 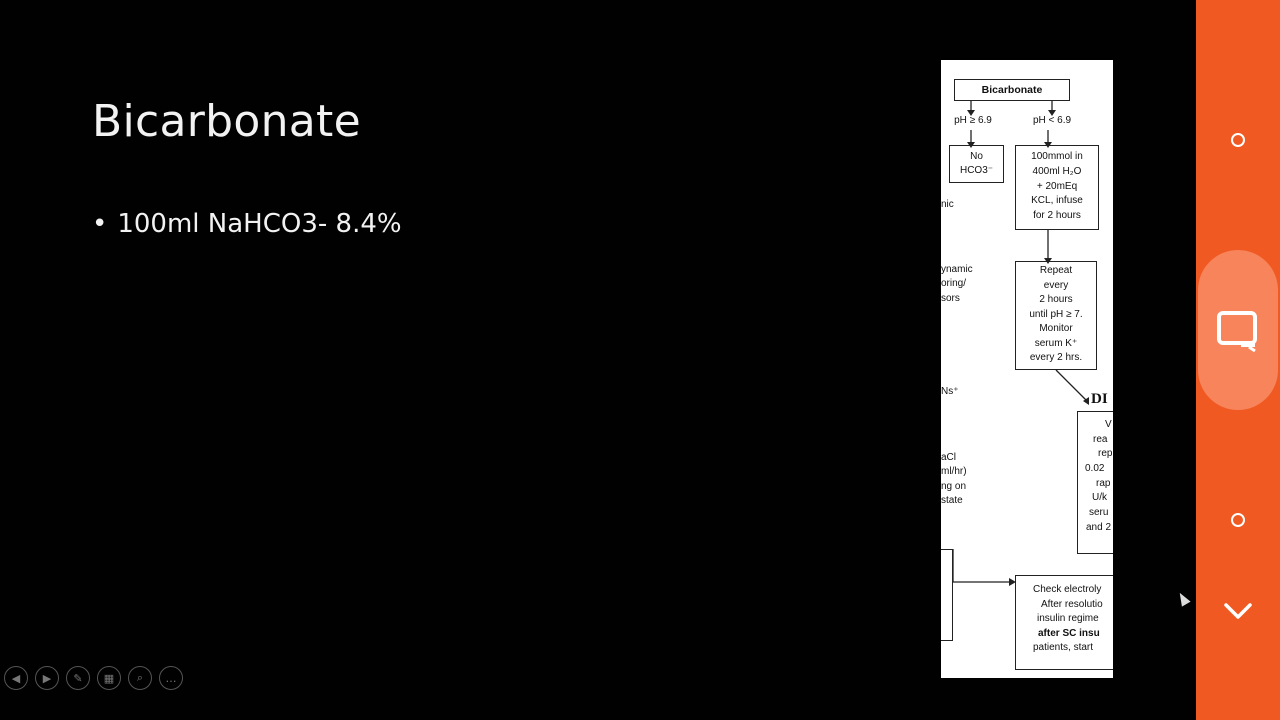 I want to click on insulin-line-7: seru, so click(x=1099, y=512).